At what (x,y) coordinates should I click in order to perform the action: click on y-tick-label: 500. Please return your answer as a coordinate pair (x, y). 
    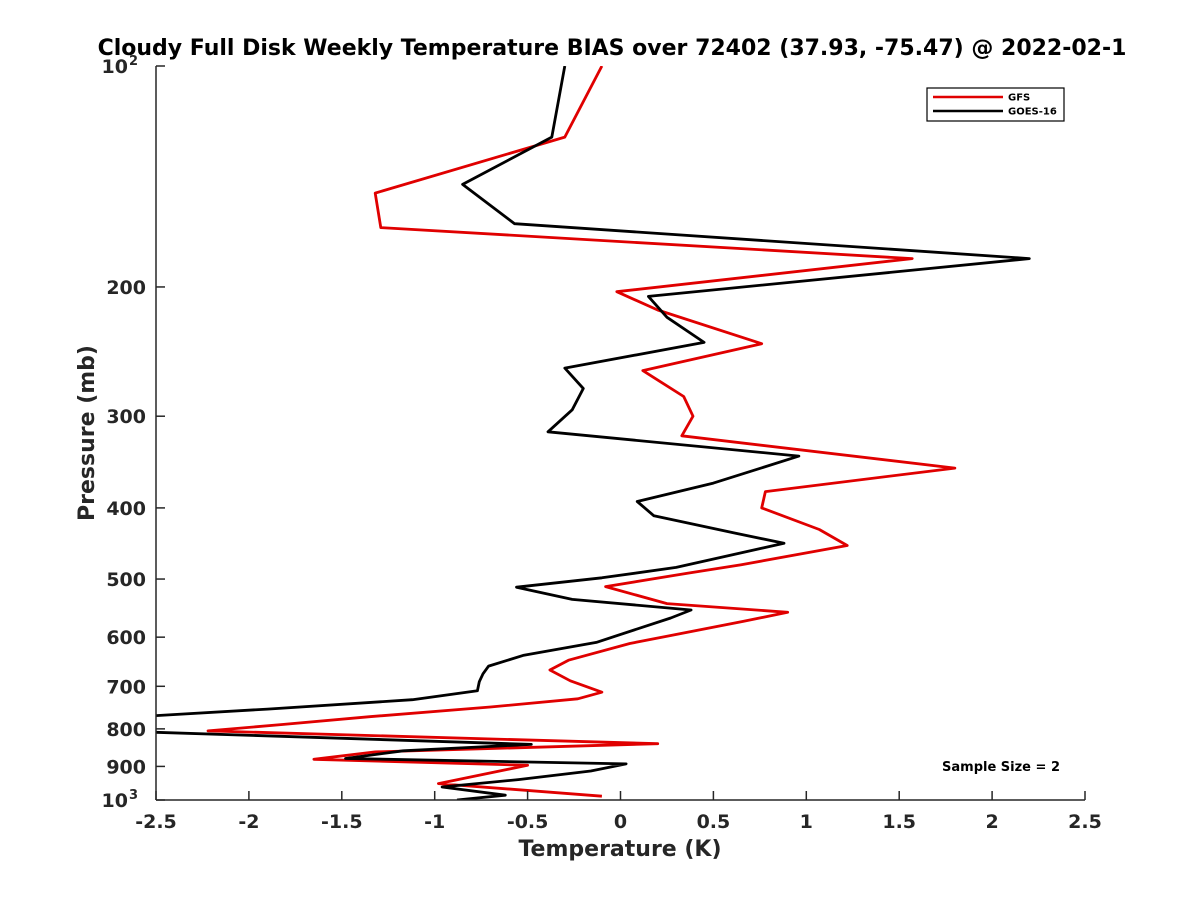
    Looking at the image, I should click on (126, 580).